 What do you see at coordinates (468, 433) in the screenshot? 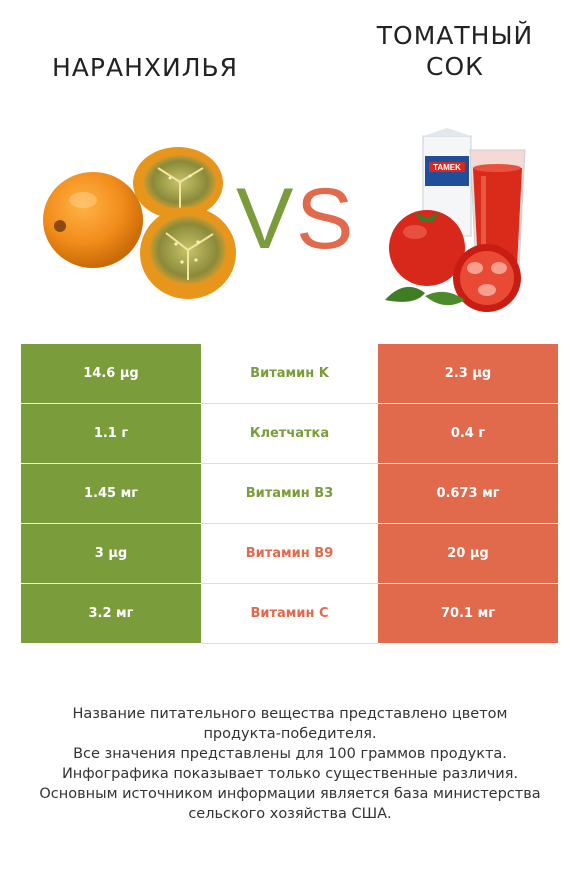
I see `right-value: 0.4 г` at bounding box center [468, 433].